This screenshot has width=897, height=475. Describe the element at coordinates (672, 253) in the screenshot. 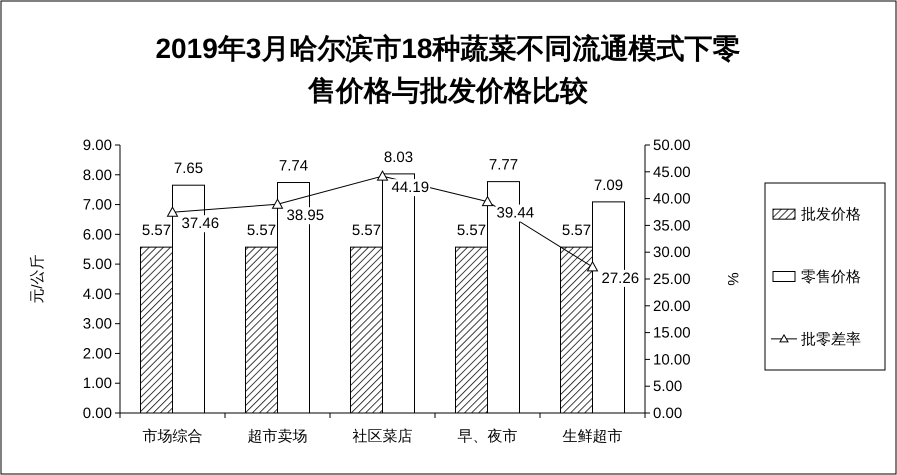

I see `y2-tick-label: 30.00` at that location.